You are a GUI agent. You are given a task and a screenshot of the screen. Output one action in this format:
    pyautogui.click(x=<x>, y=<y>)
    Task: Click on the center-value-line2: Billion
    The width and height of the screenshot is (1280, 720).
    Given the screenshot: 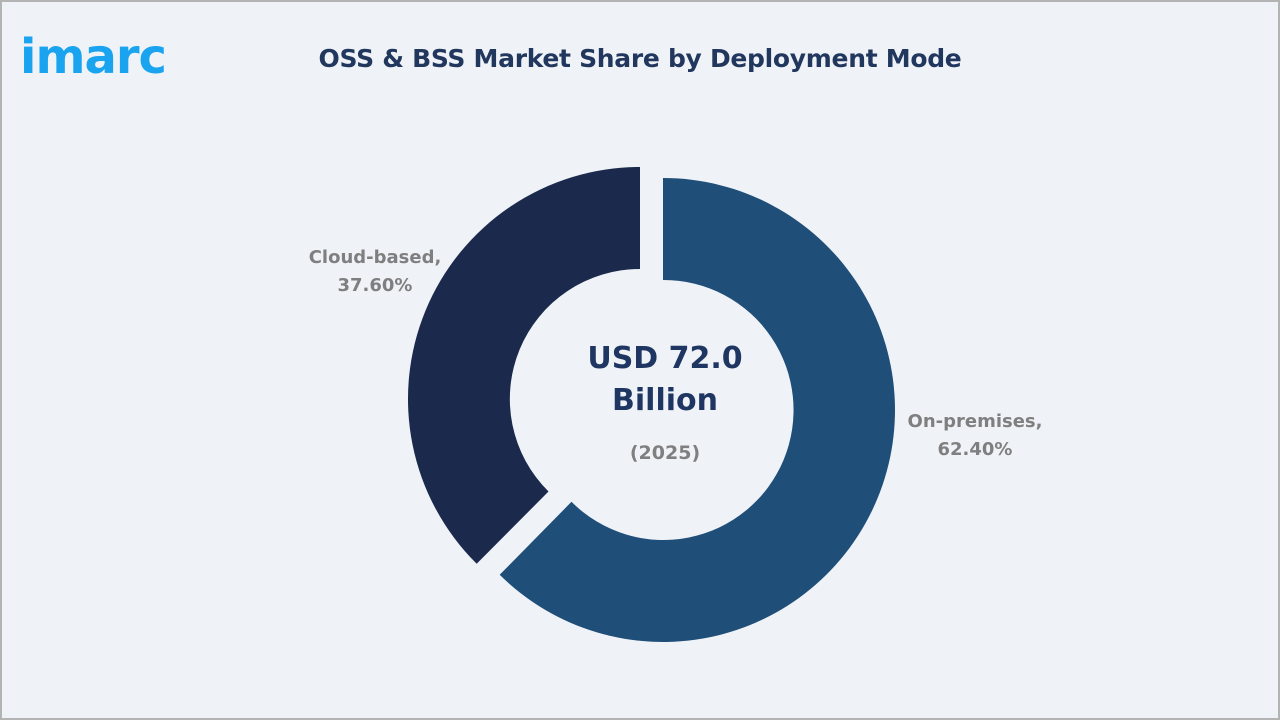 What is the action you would take?
    pyautogui.click(x=665, y=400)
    